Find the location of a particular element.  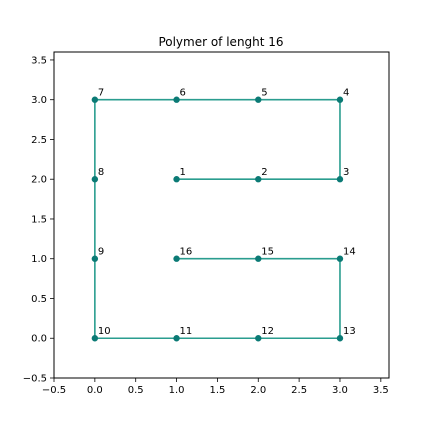

x-tick-label: 2.0 is located at coordinates (258, 390).